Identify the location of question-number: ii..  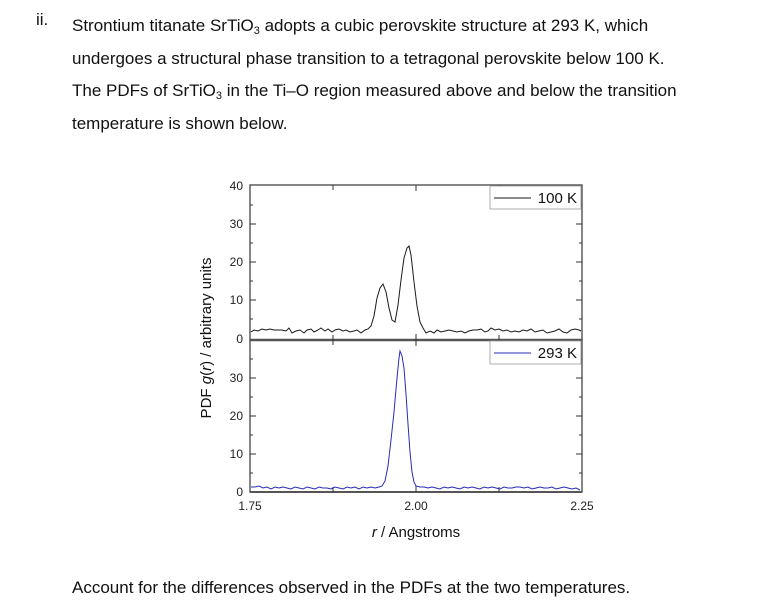
(42, 19).